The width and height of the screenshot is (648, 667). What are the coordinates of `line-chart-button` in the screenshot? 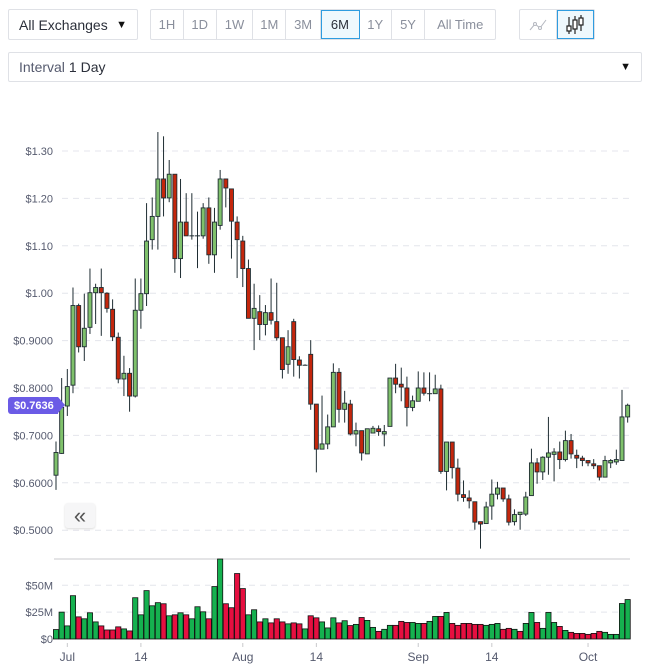 It's located at (538, 24).